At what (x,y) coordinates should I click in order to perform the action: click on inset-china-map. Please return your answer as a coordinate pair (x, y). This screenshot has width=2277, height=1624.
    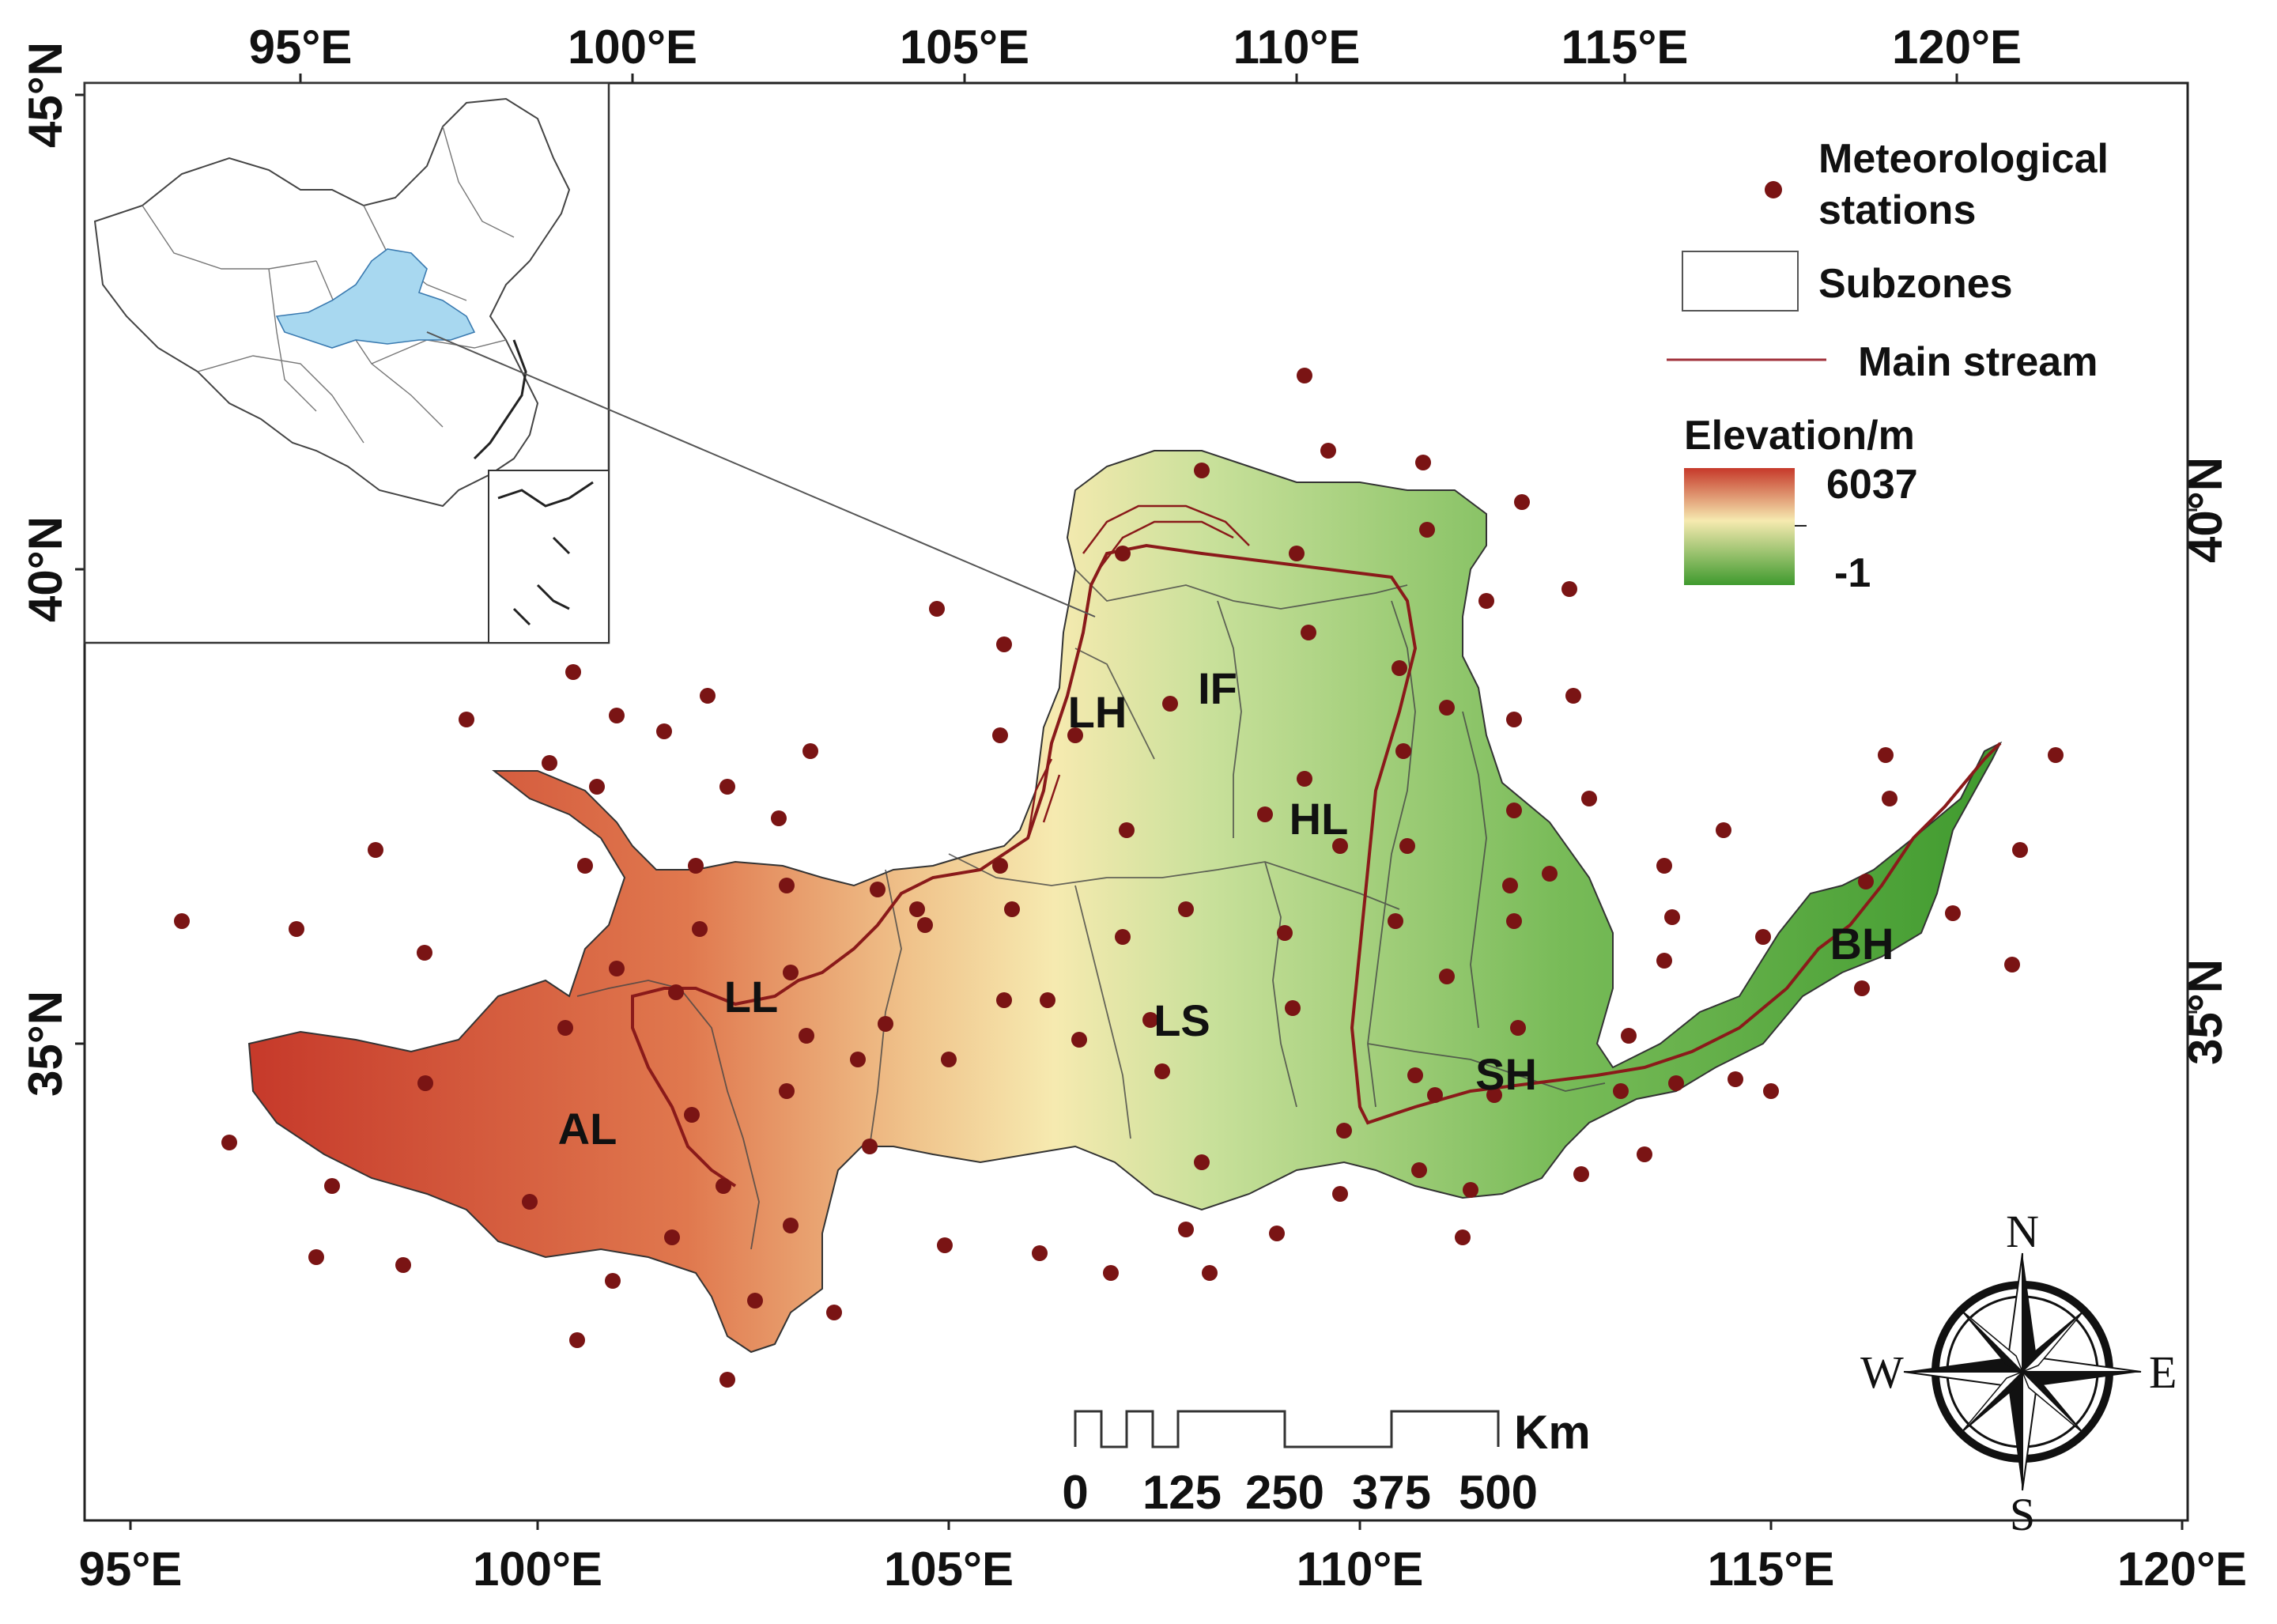
    Looking at the image, I should click on (346, 362).